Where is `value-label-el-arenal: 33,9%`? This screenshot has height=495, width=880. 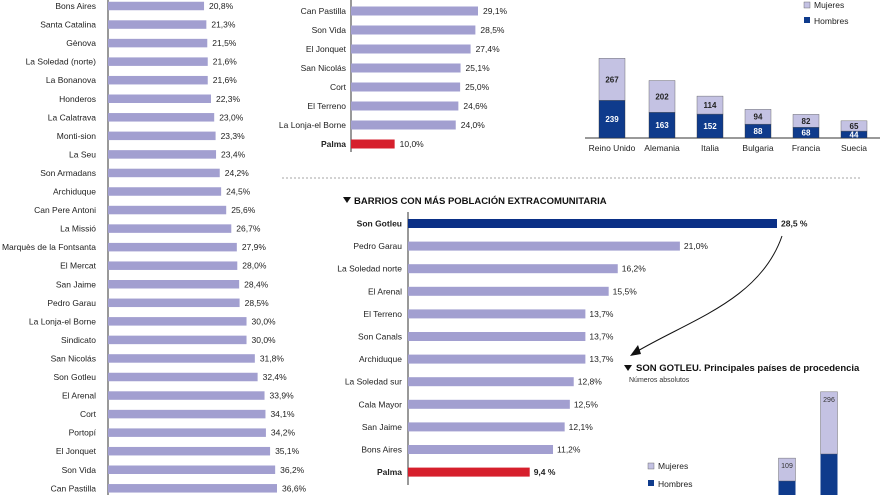 value-label-el-arenal: 33,9% is located at coordinates (282, 396).